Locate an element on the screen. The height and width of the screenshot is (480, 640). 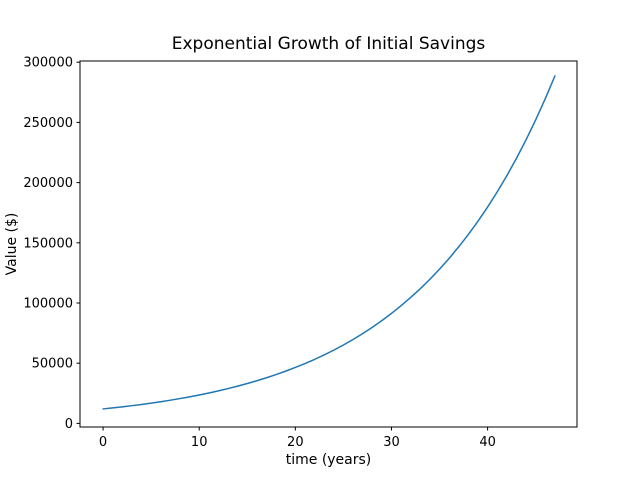
x-tick-label: 0 is located at coordinates (103, 442).